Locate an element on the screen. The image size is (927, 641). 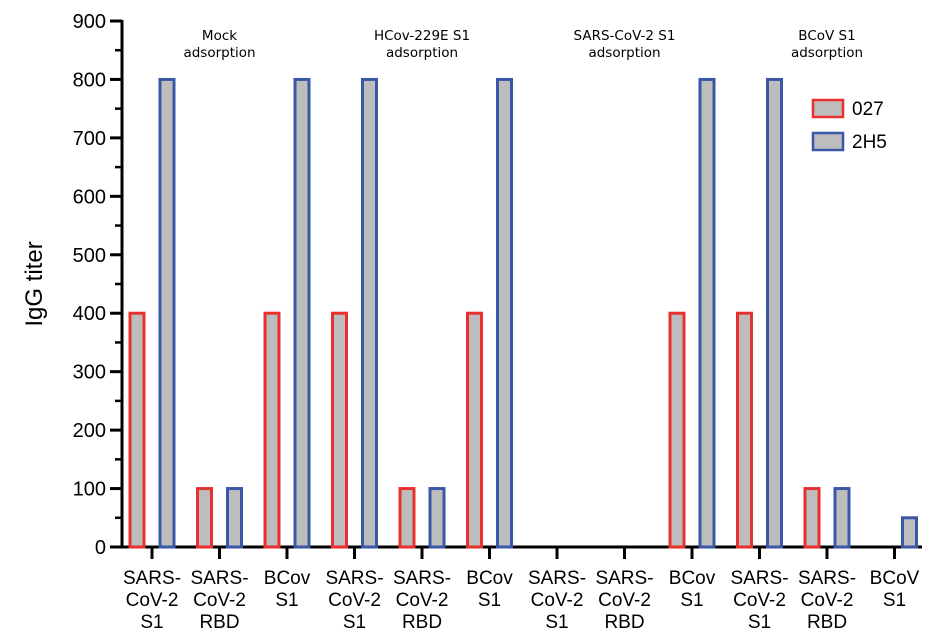
y-tick-label: 900 is located at coordinates (89, 22).